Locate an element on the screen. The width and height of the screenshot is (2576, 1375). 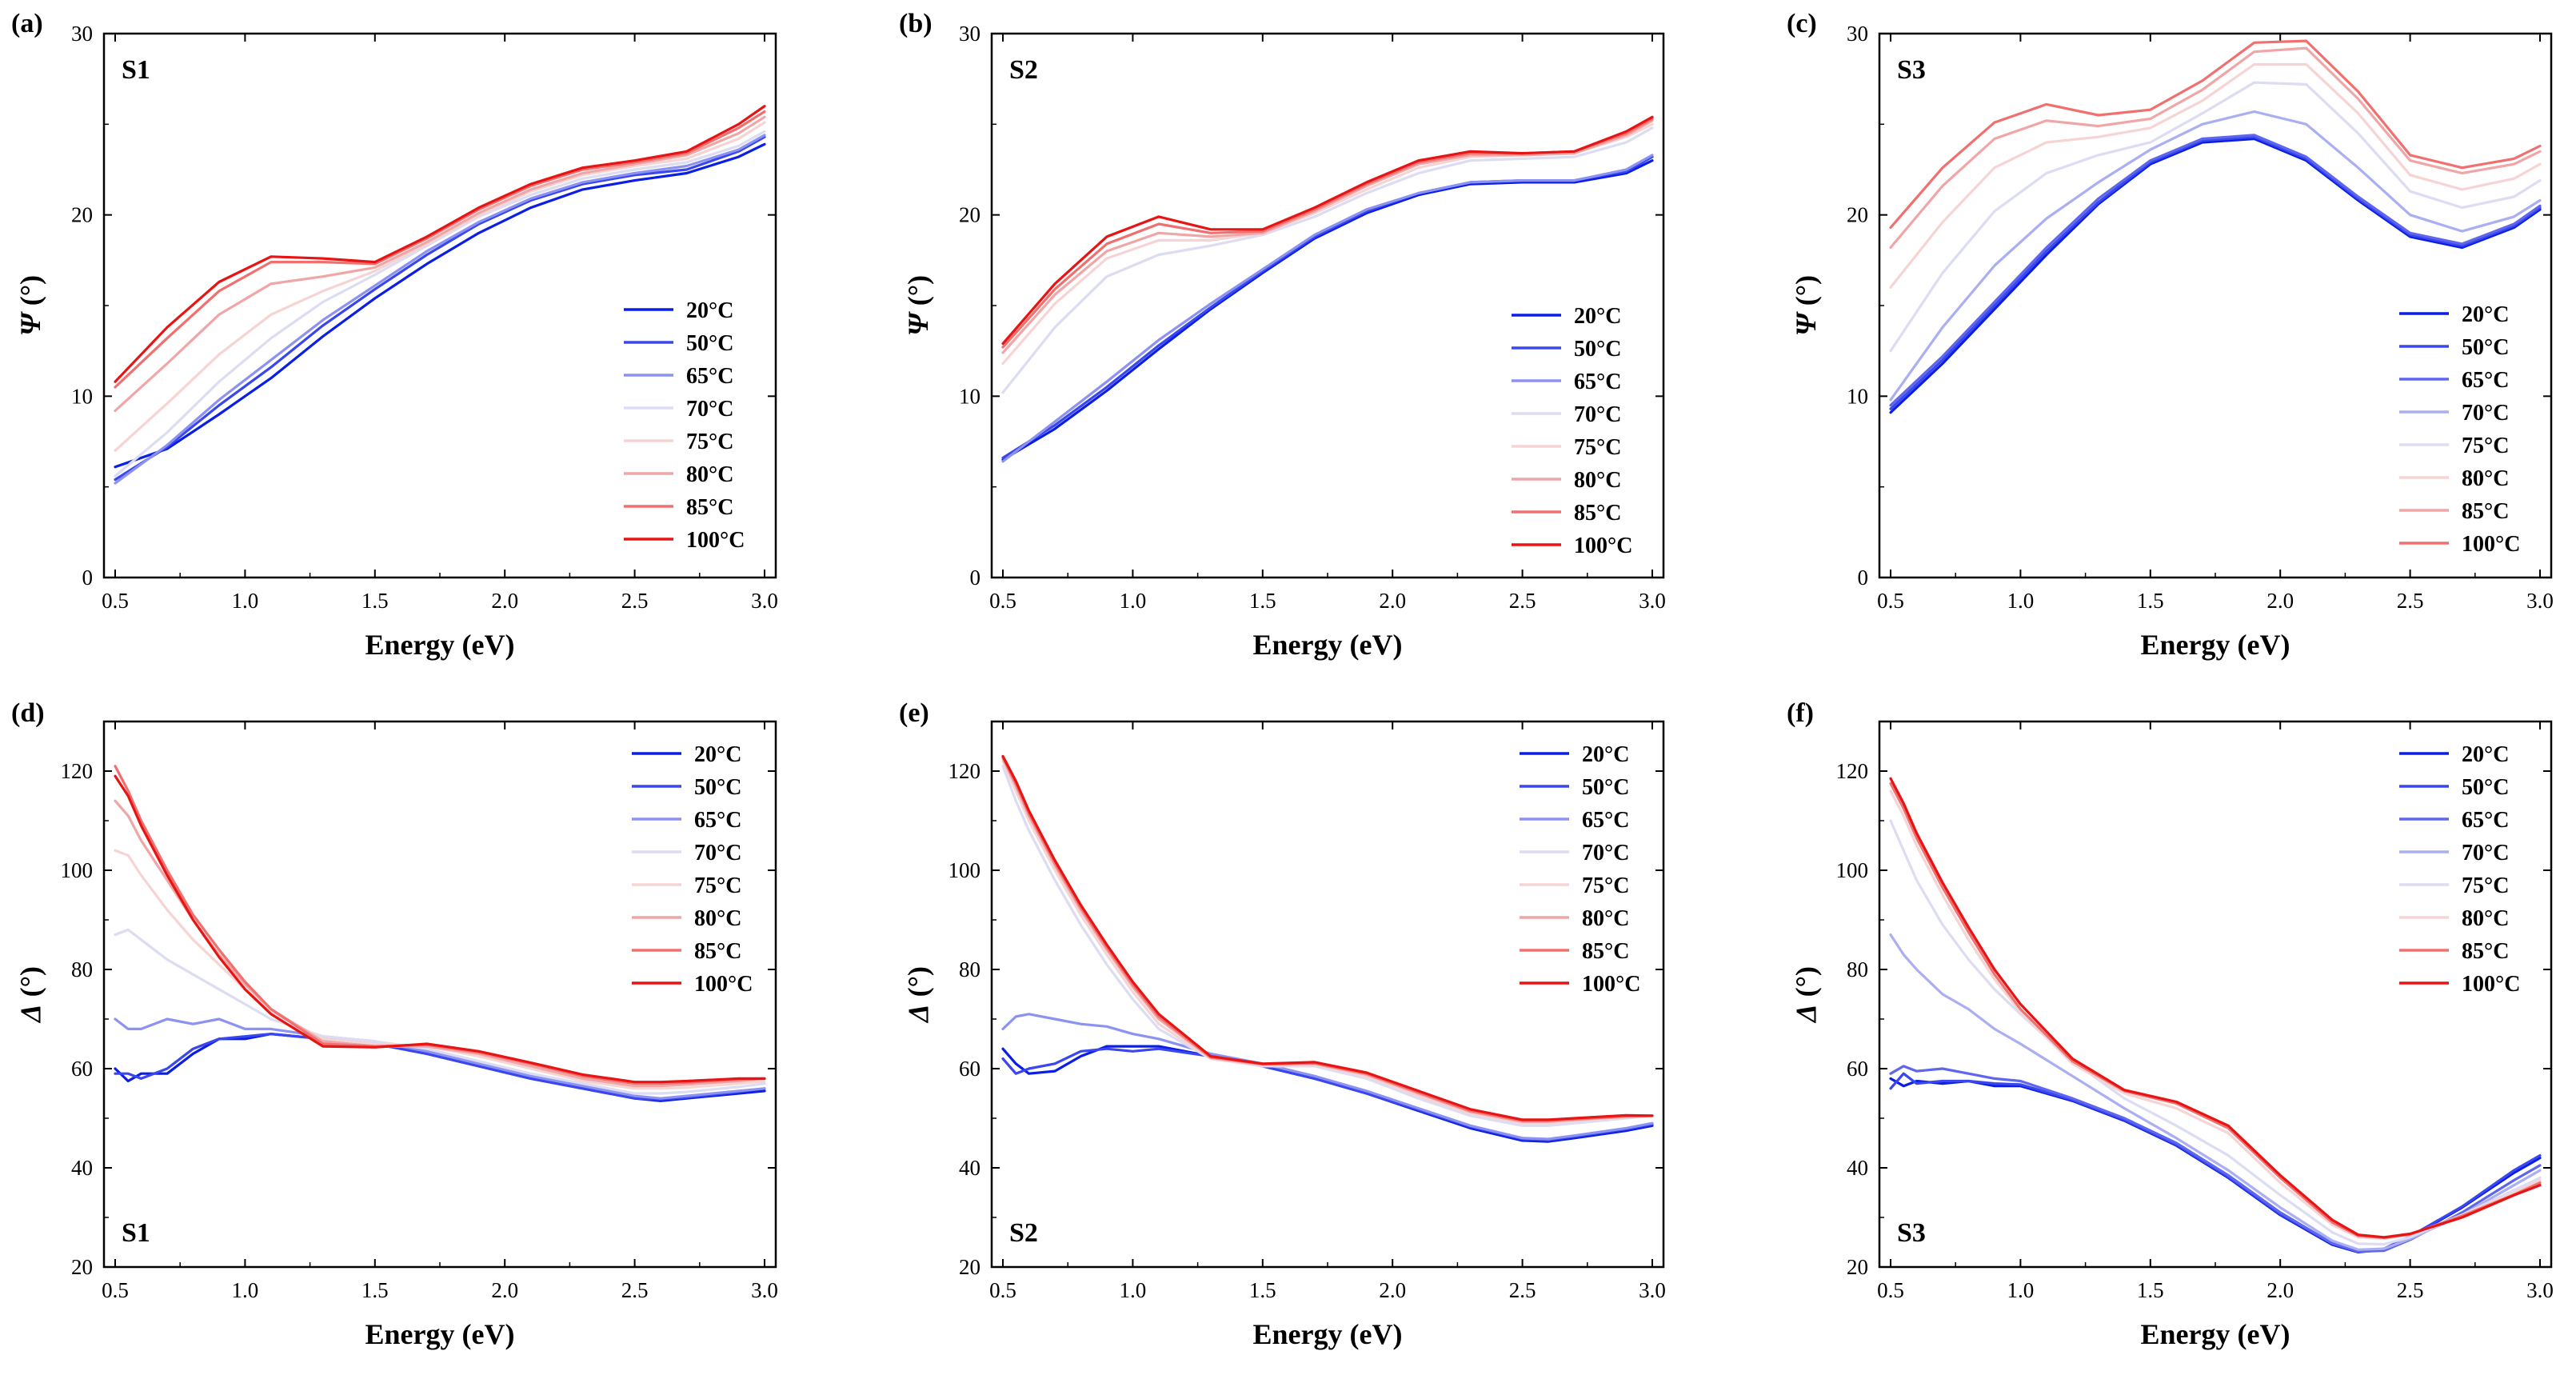
y-tick-label: 30 is located at coordinates (970, 34).